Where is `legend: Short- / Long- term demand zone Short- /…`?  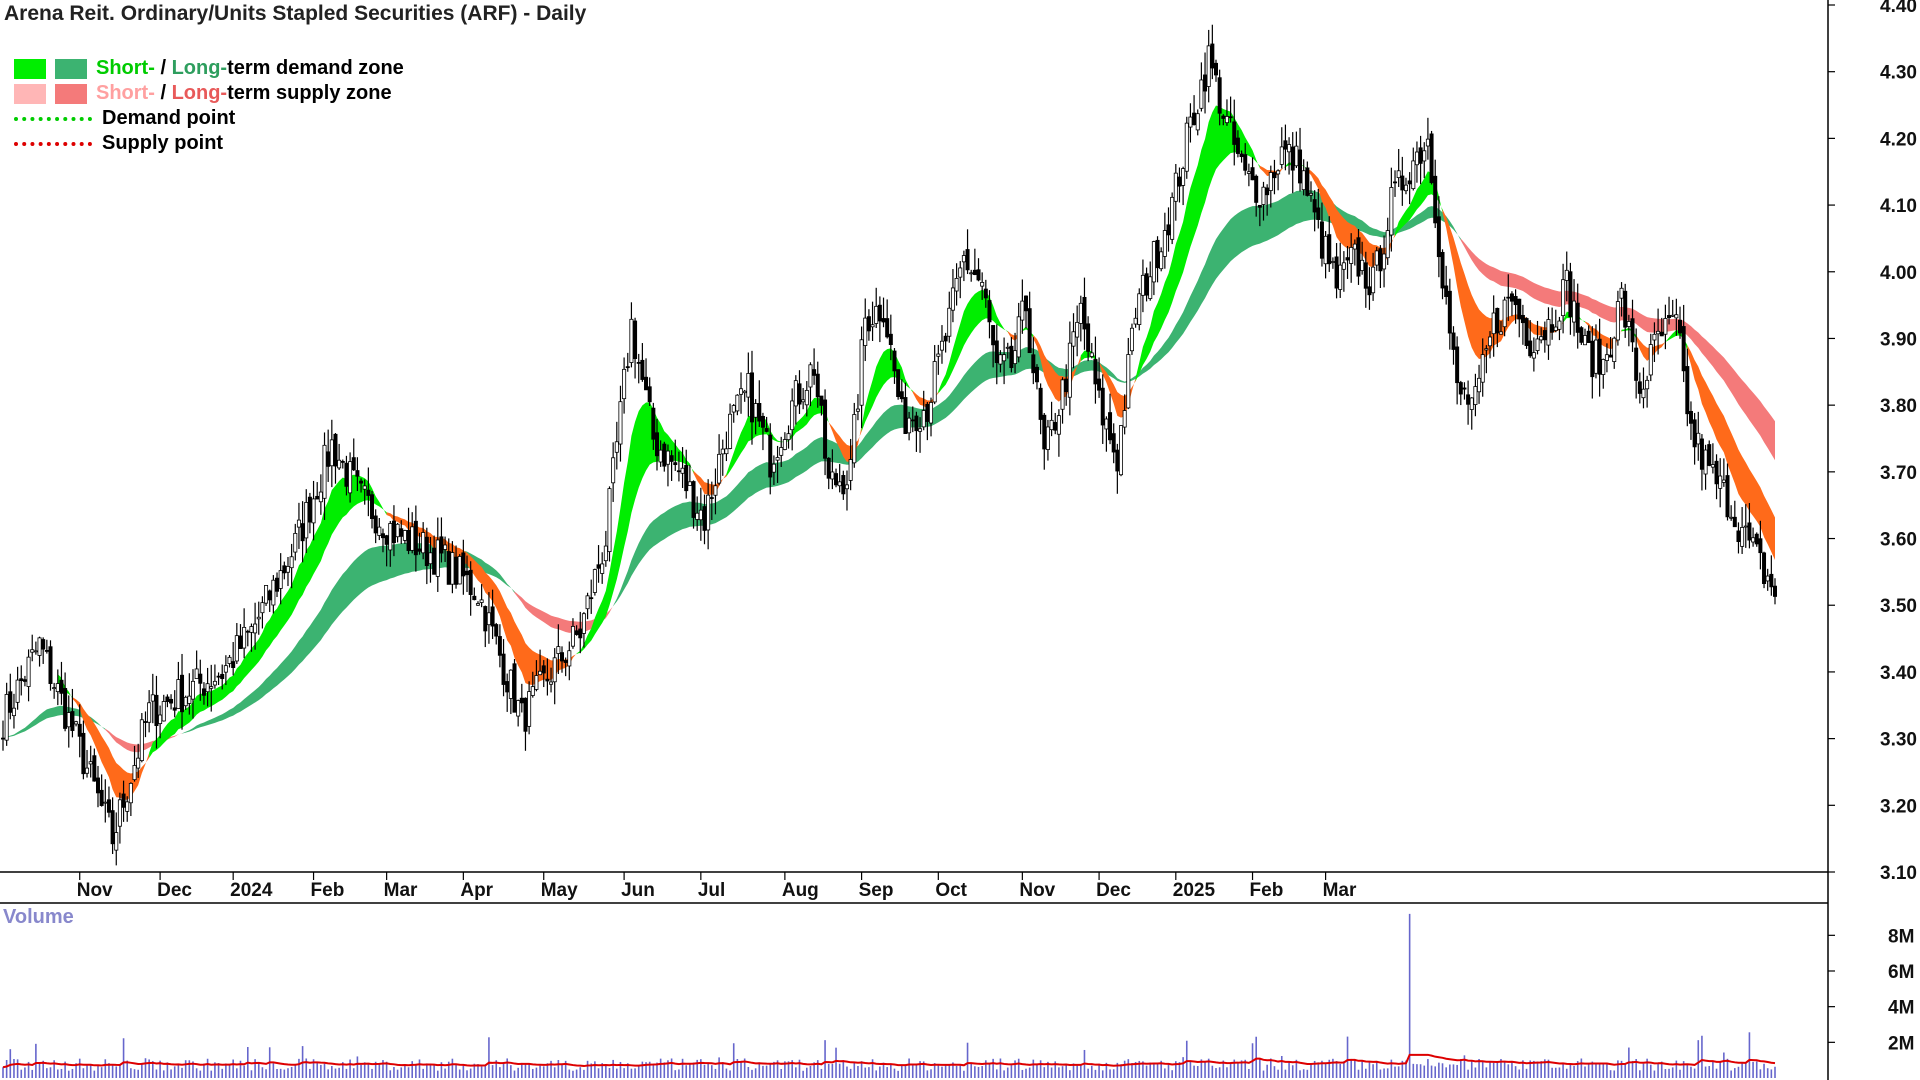 legend: Short- / Long- term demand zone Short- /… is located at coordinates (209, 106).